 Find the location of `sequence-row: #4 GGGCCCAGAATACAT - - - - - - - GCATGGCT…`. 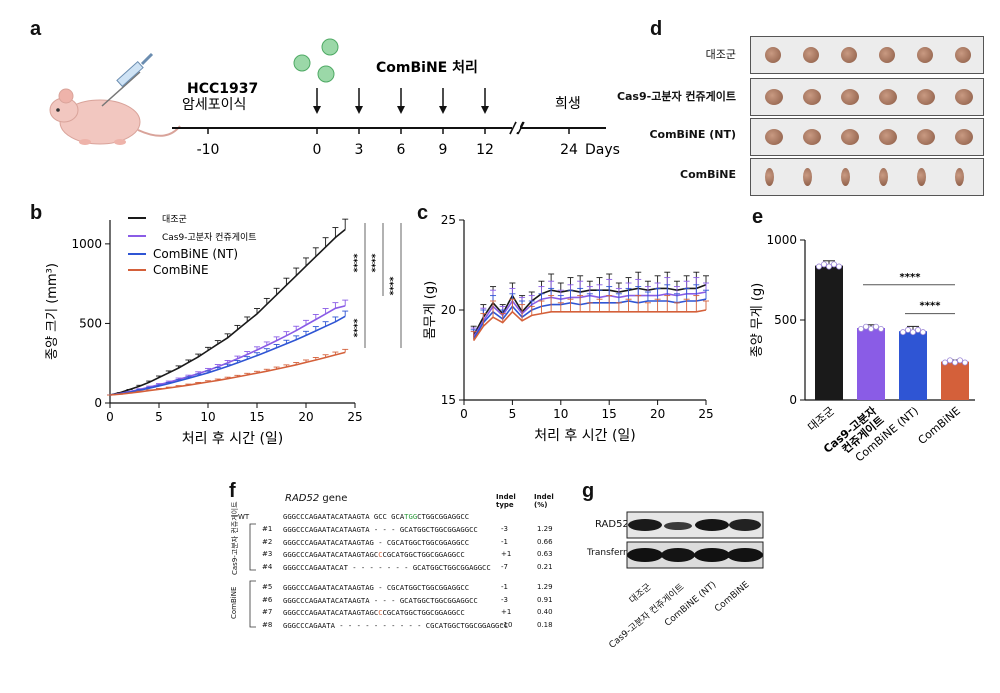

sequence-row: #4 GGGCCCAGAATACAT - - - - - - - GCATGGCT… is located at coordinates (422, 569).